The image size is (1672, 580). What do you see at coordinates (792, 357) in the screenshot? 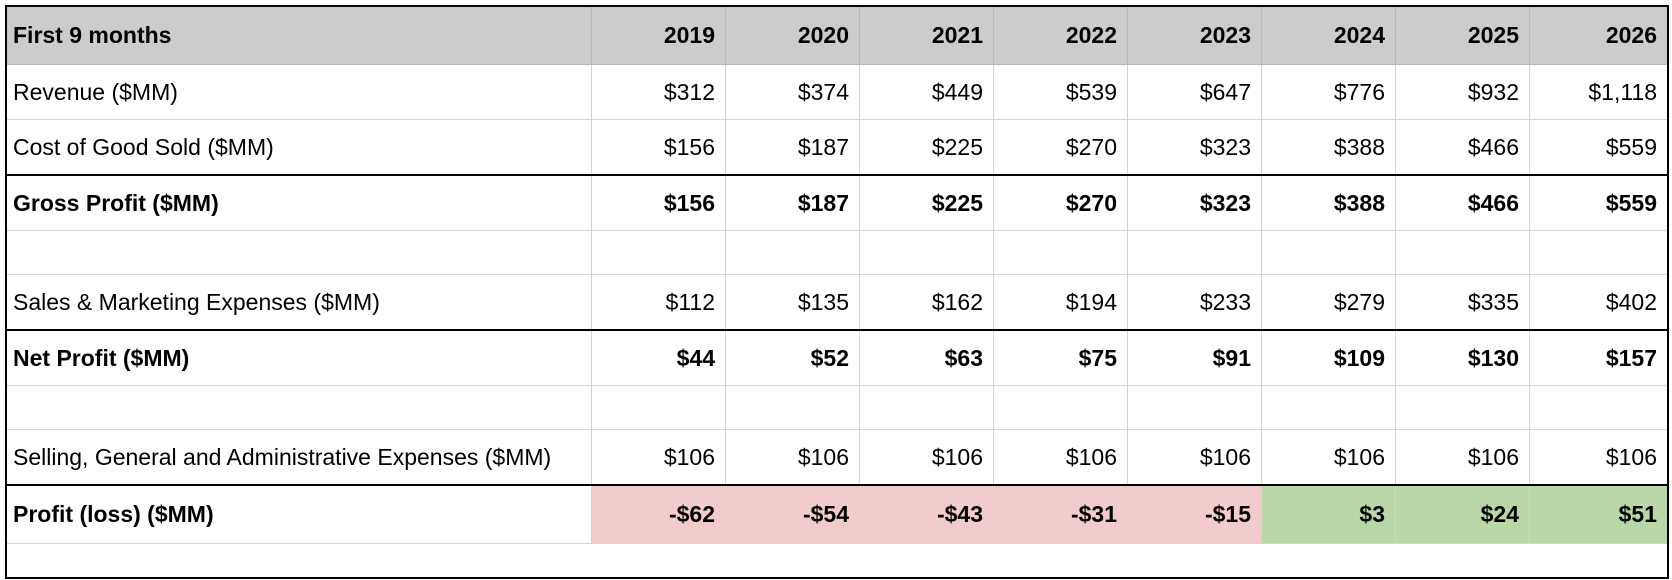
I see `value-cell: $52` at bounding box center [792, 357].